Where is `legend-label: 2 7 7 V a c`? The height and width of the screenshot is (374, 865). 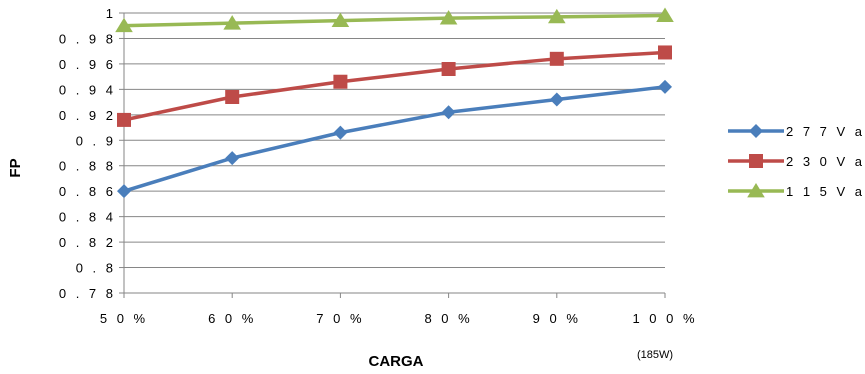
legend-label: 2 7 7 V a c is located at coordinates (825, 131).